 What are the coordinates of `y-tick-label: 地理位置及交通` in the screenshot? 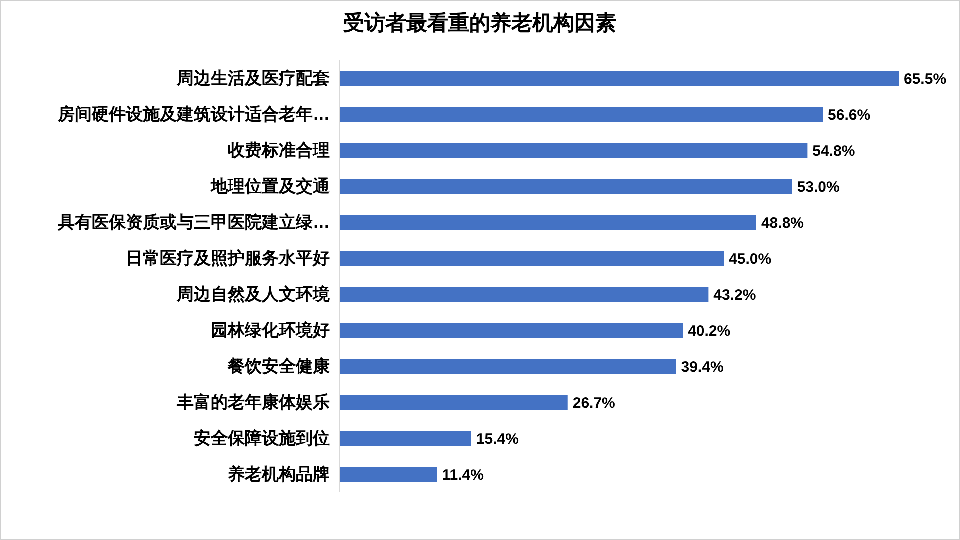 It's located at (270, 186).